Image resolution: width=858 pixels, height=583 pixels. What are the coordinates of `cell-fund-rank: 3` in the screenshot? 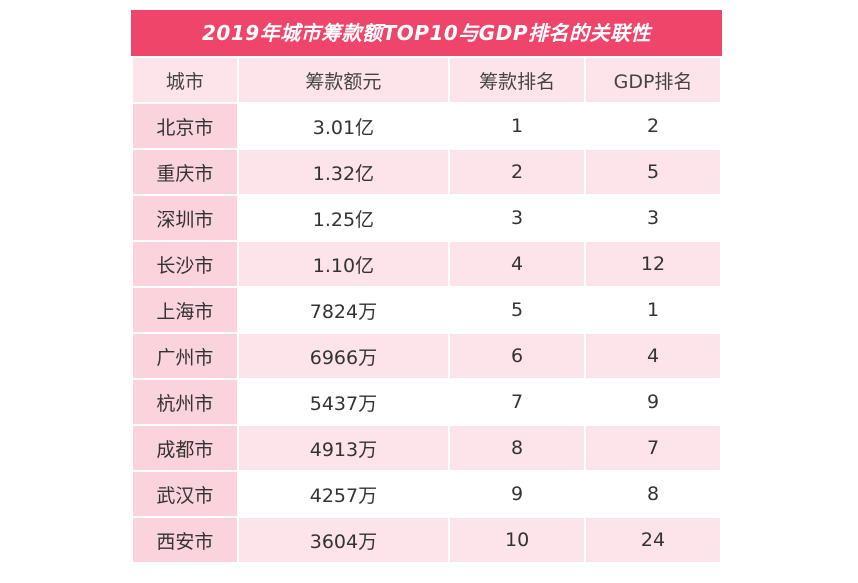 It's located at (517, 218).